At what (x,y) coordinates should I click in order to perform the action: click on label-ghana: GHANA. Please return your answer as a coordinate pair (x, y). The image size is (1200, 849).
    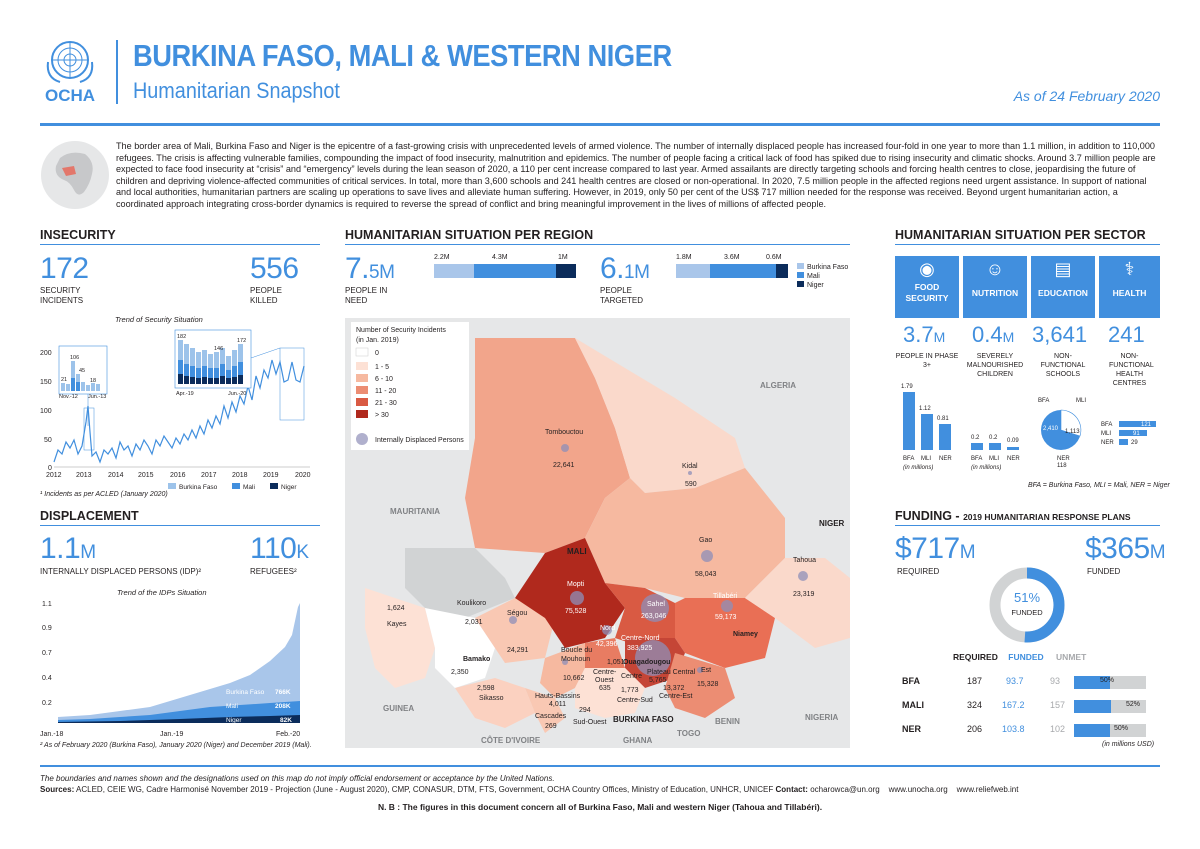
    Looking at the image, I should click on (638, 740).